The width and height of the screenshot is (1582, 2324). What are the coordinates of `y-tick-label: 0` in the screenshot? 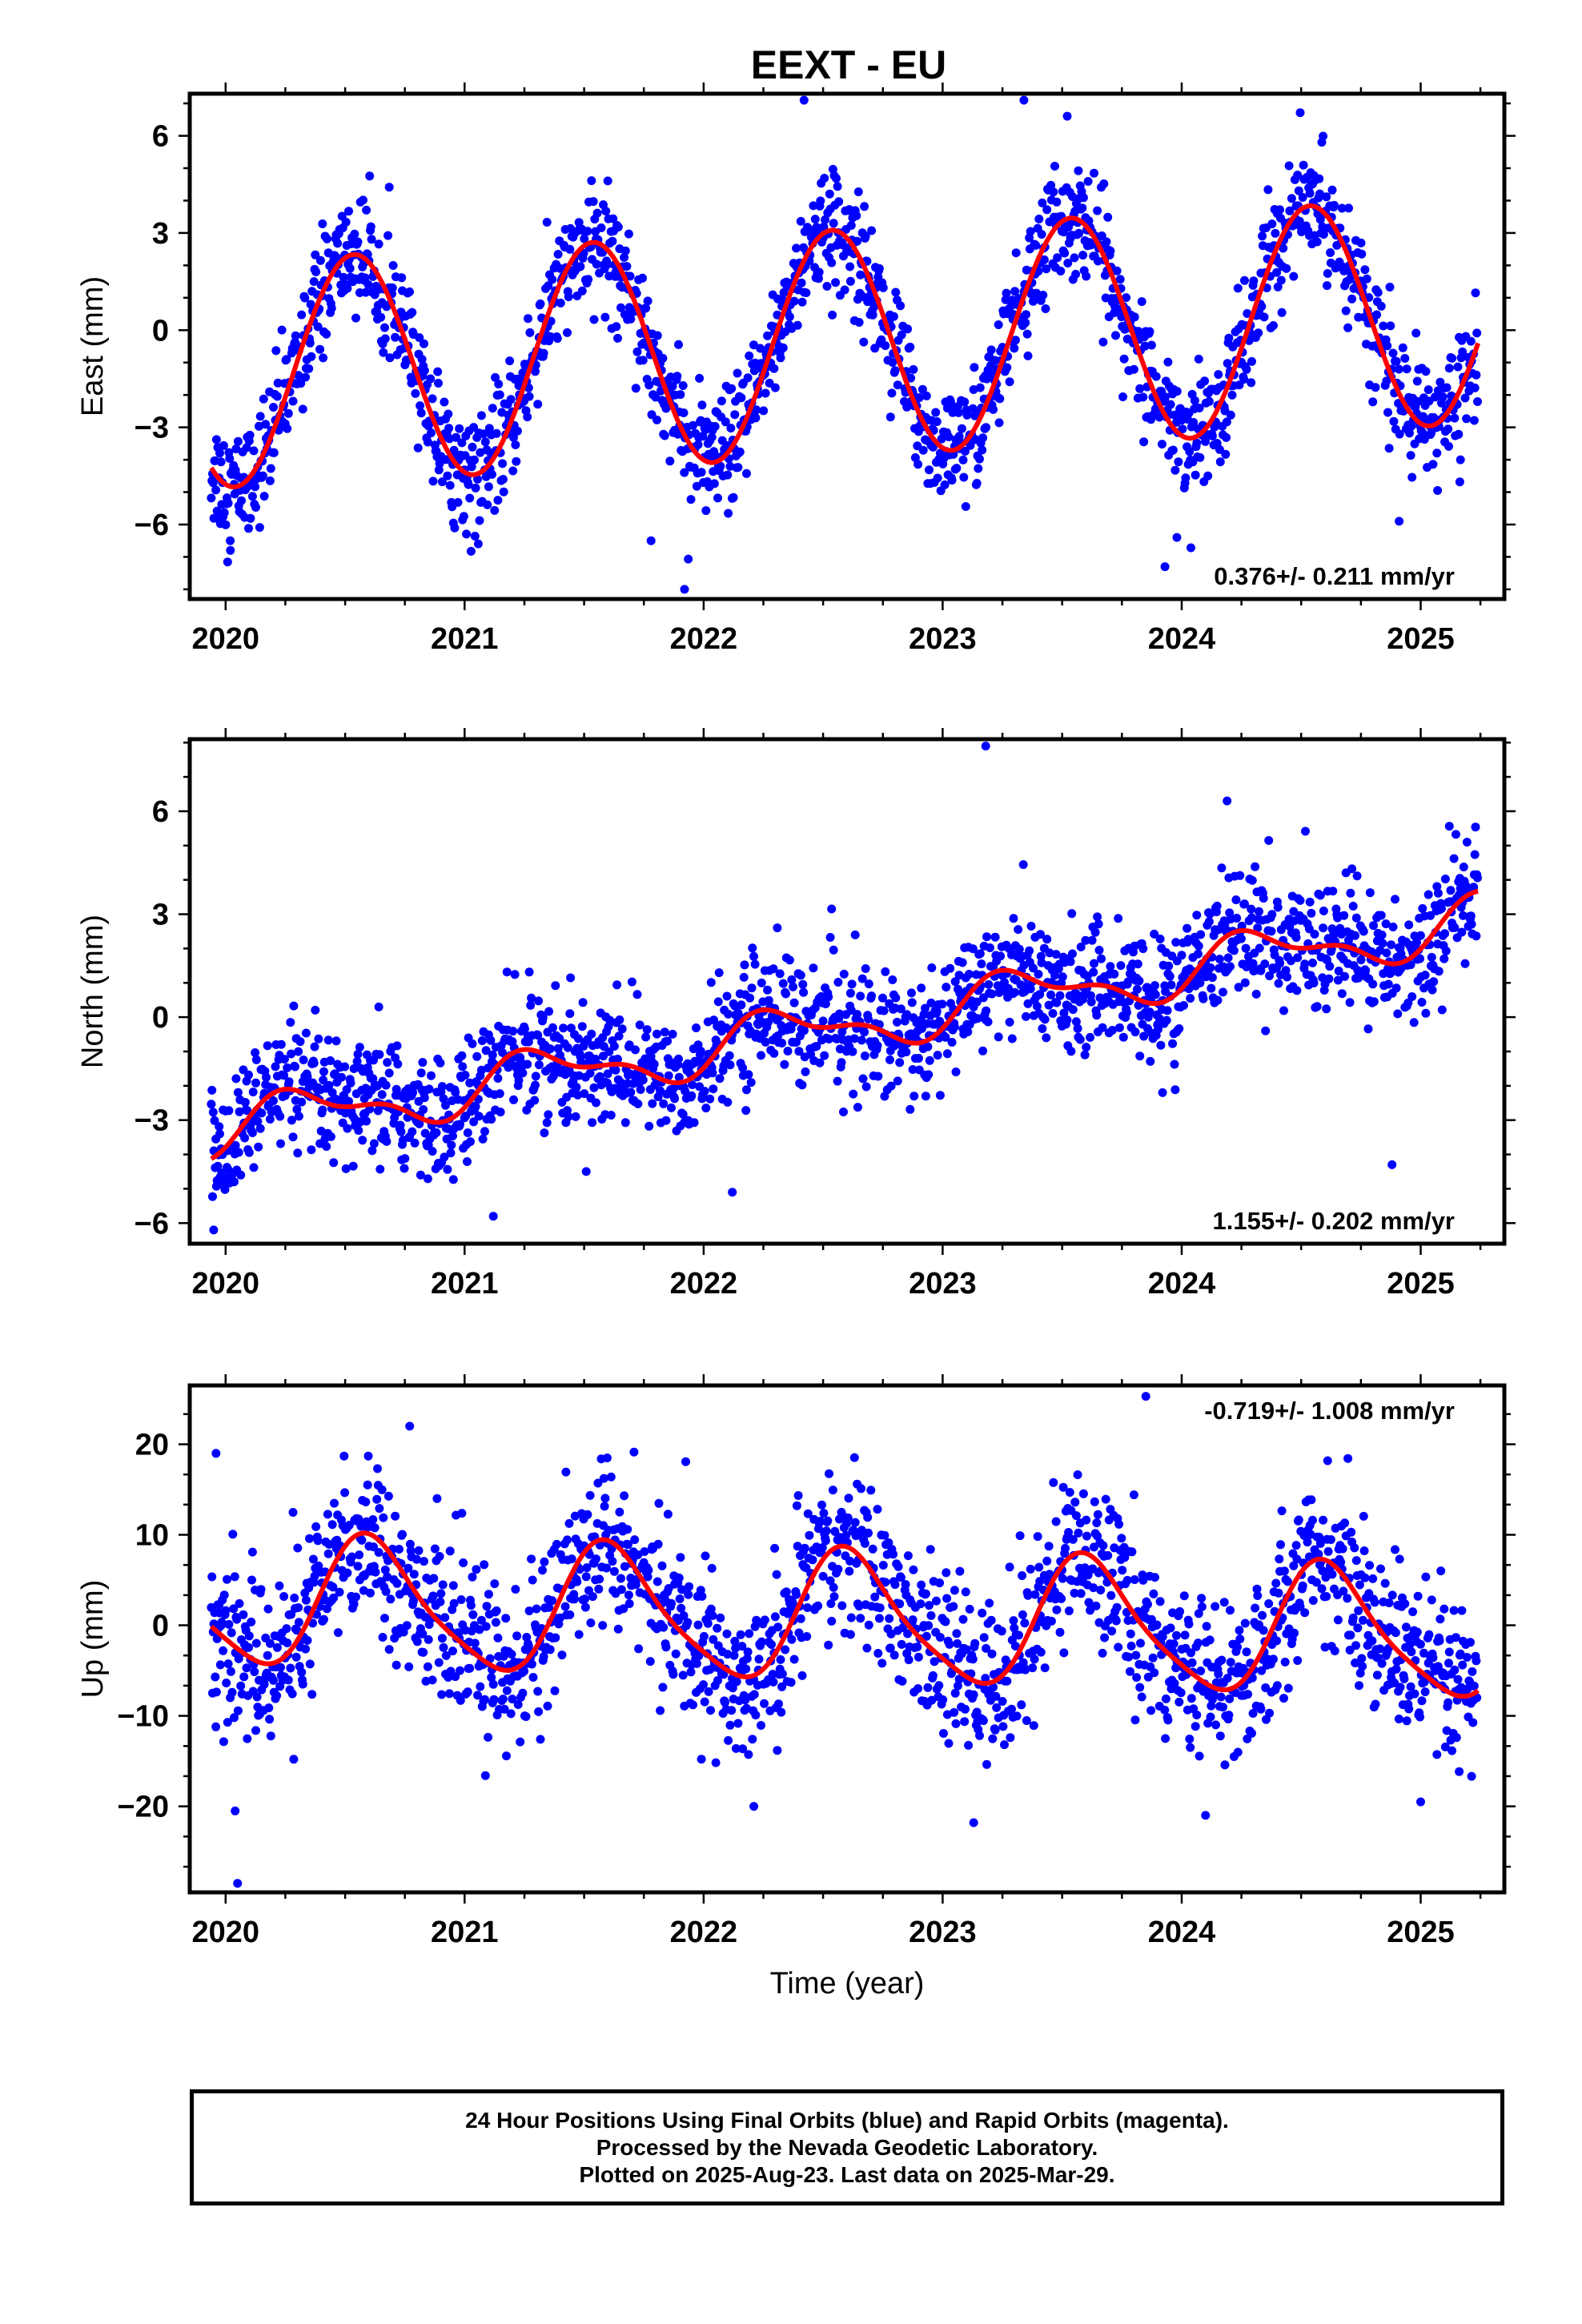 It's located at (161, 1018).